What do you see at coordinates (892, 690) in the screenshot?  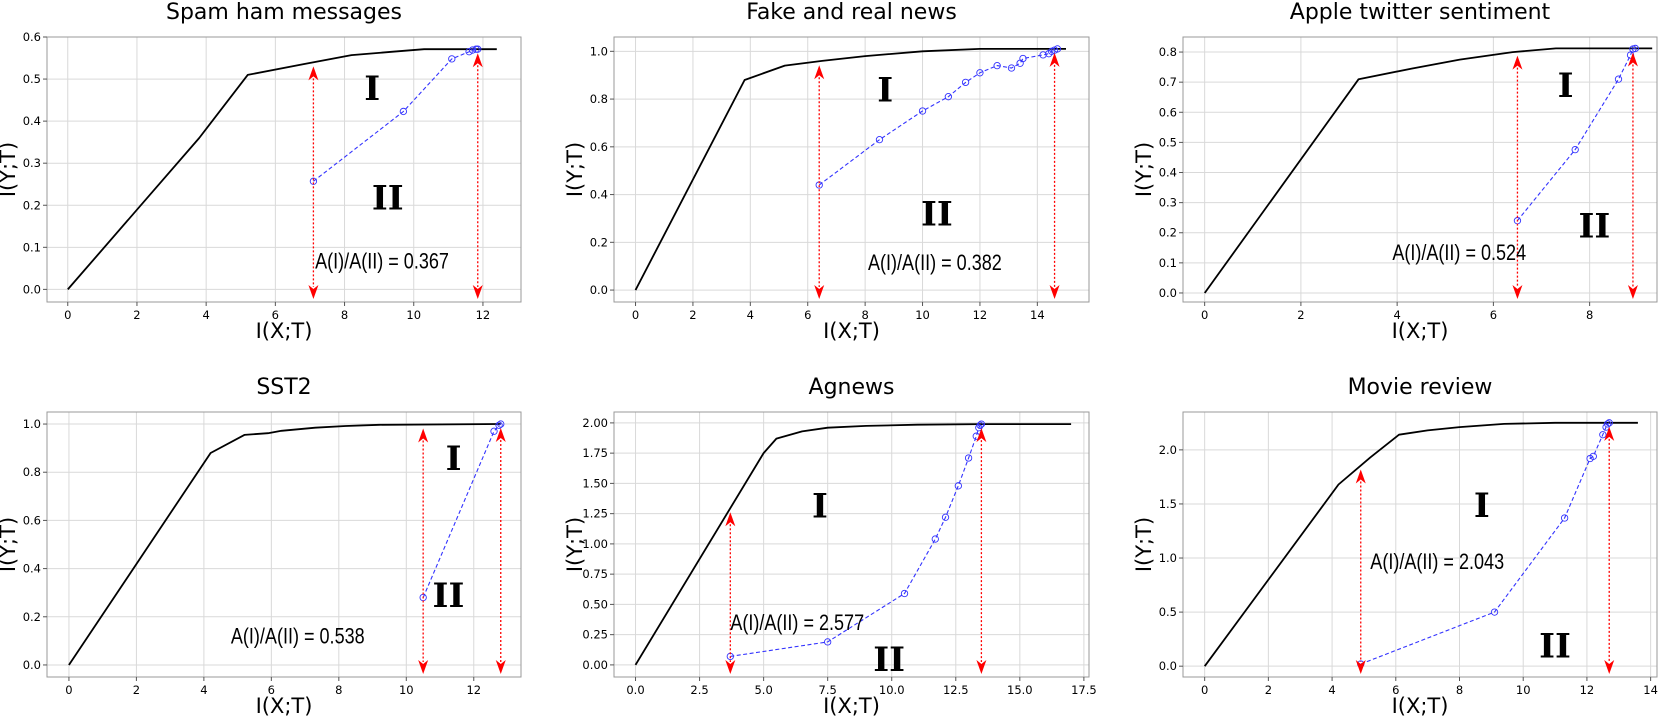 I see `x-tick-label: 10.0` at bounding box center [892, 690].